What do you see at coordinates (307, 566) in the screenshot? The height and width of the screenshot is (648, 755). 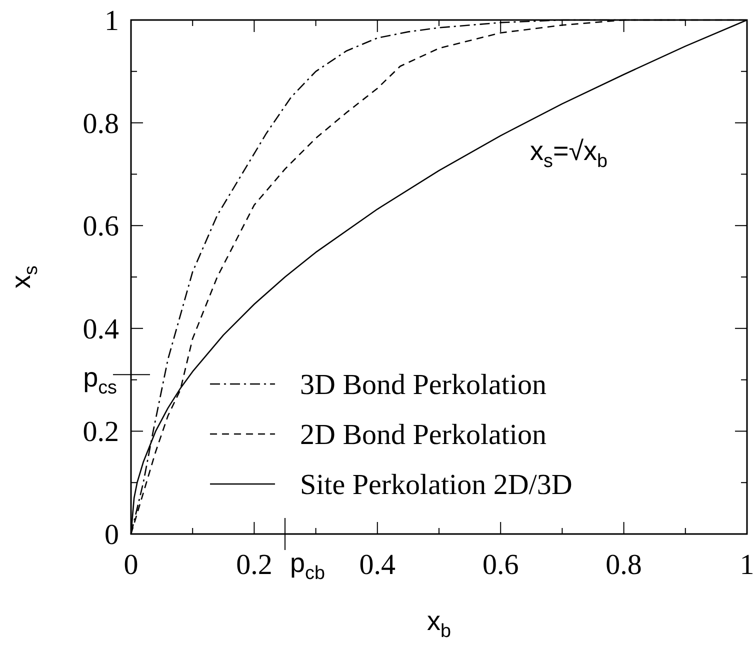 I see `ref-line-label: p$_{cb}$` at bounding box center [307, 566].